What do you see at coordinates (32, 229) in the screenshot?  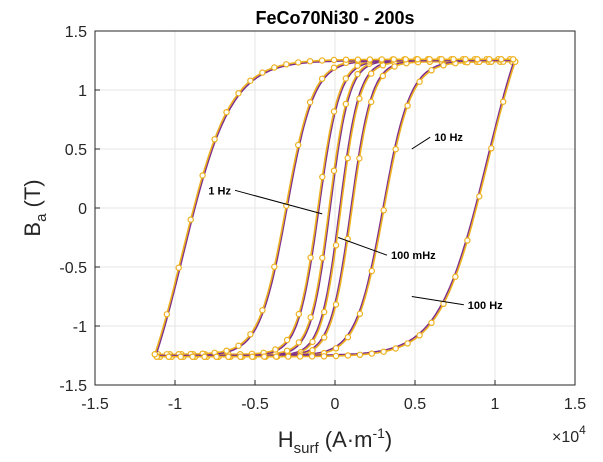 I see `y-axis-label-main: B` at bounding box center [32, 229].